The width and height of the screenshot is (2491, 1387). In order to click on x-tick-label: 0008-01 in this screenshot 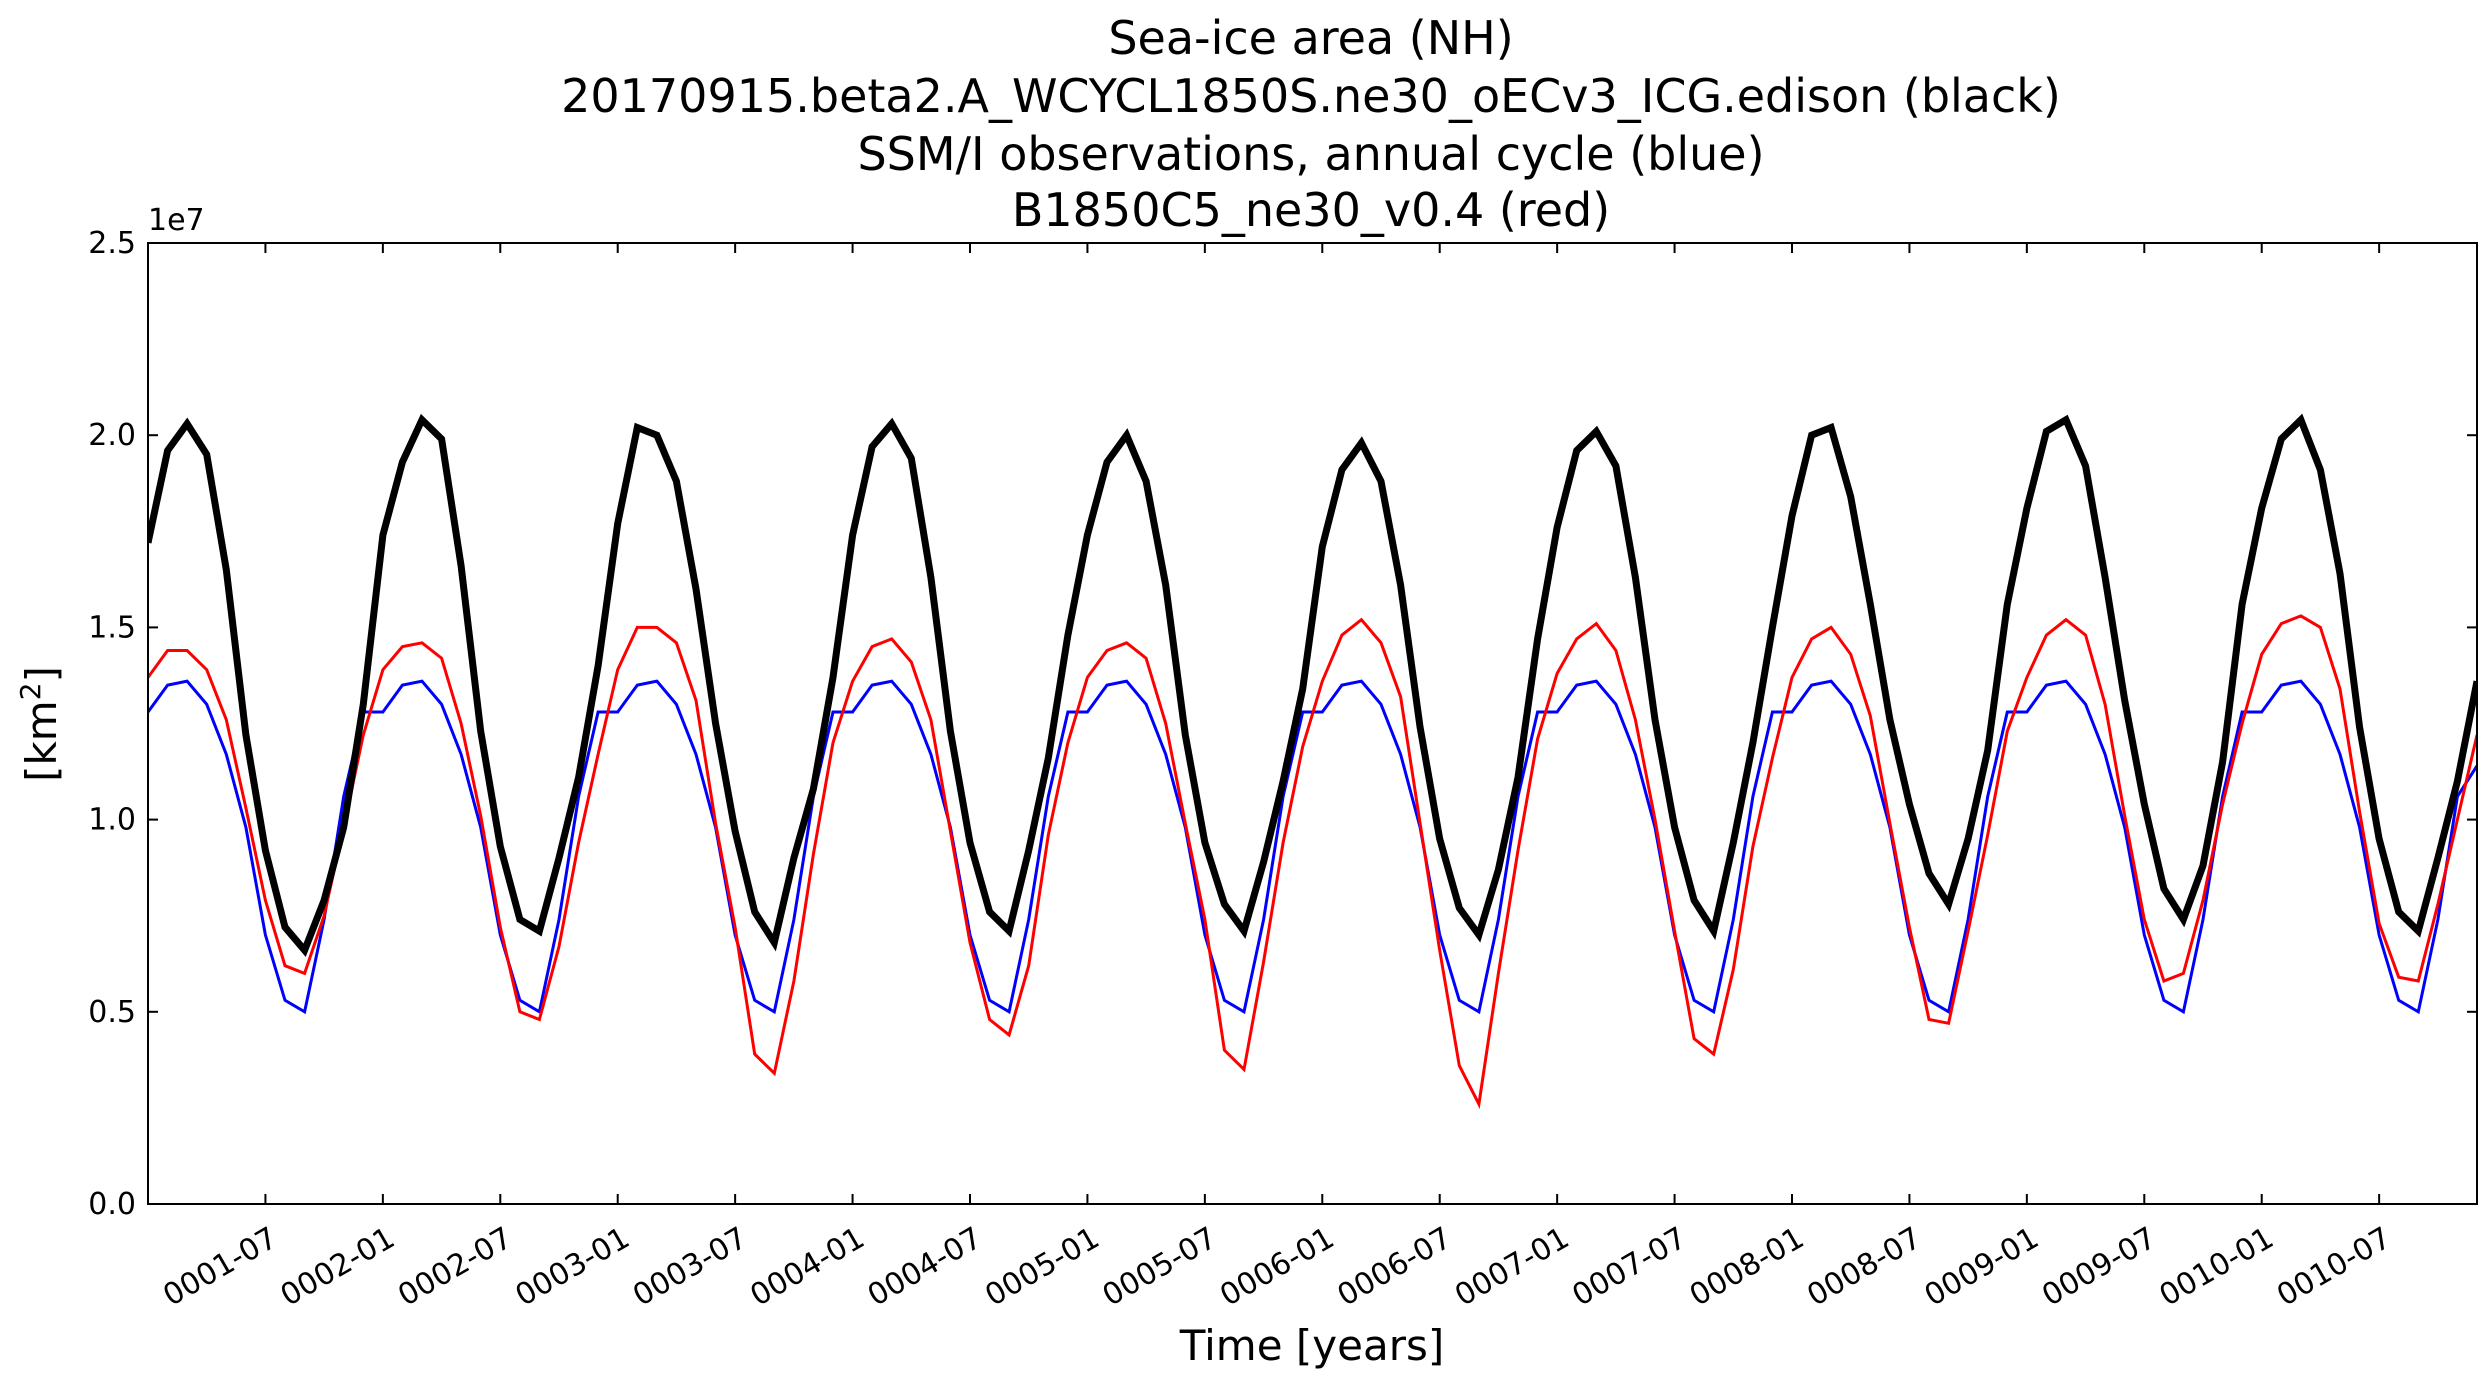, I will do `click(1747, 1267)`.